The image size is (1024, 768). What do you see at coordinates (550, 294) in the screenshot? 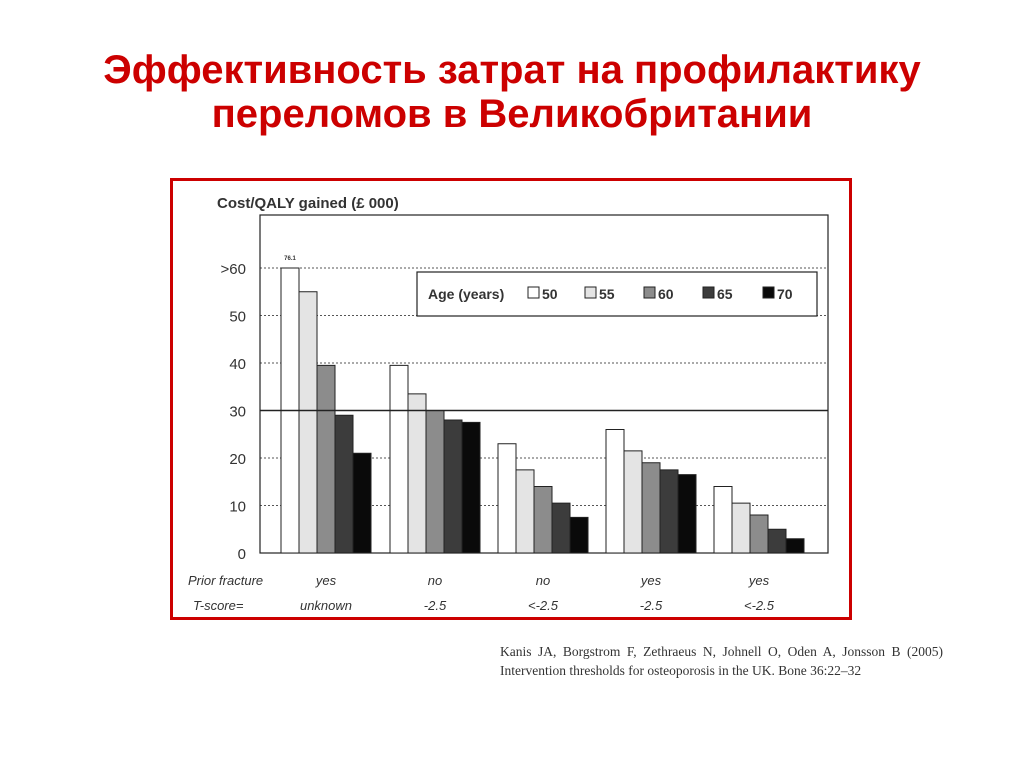
I see `legend-label: 50` at bounding box center [550, 294].